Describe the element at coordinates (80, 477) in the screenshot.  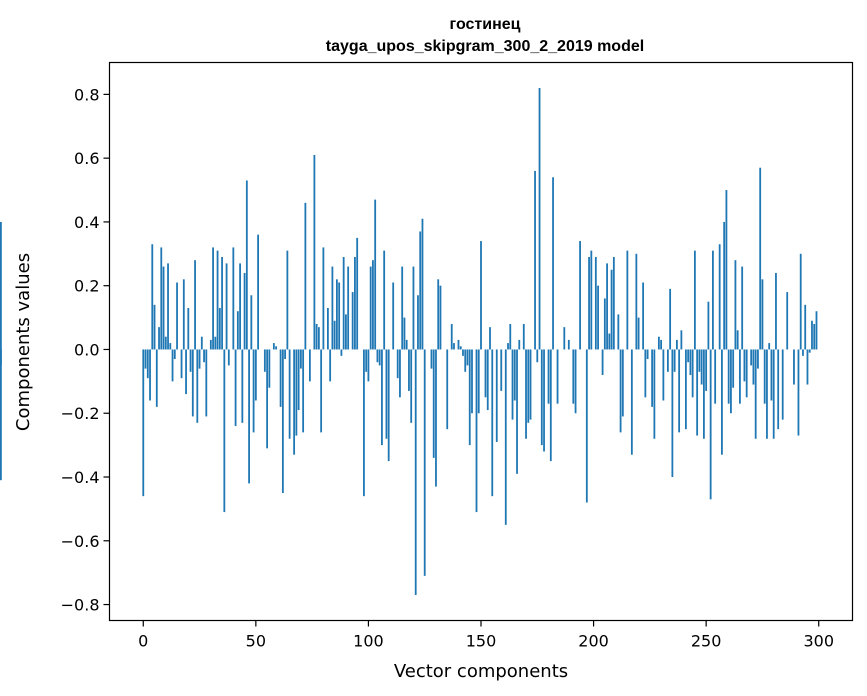
I see `y-tick-label: −0.4` at that location.